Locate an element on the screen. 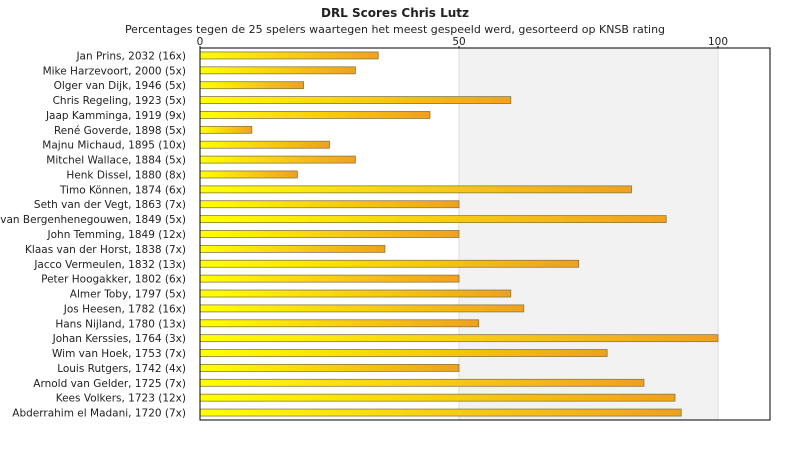 This screenshot has width=790, height=450. category-label: Mitchel Wallace, 1884 (5x) is located at coordinates (116, 161).